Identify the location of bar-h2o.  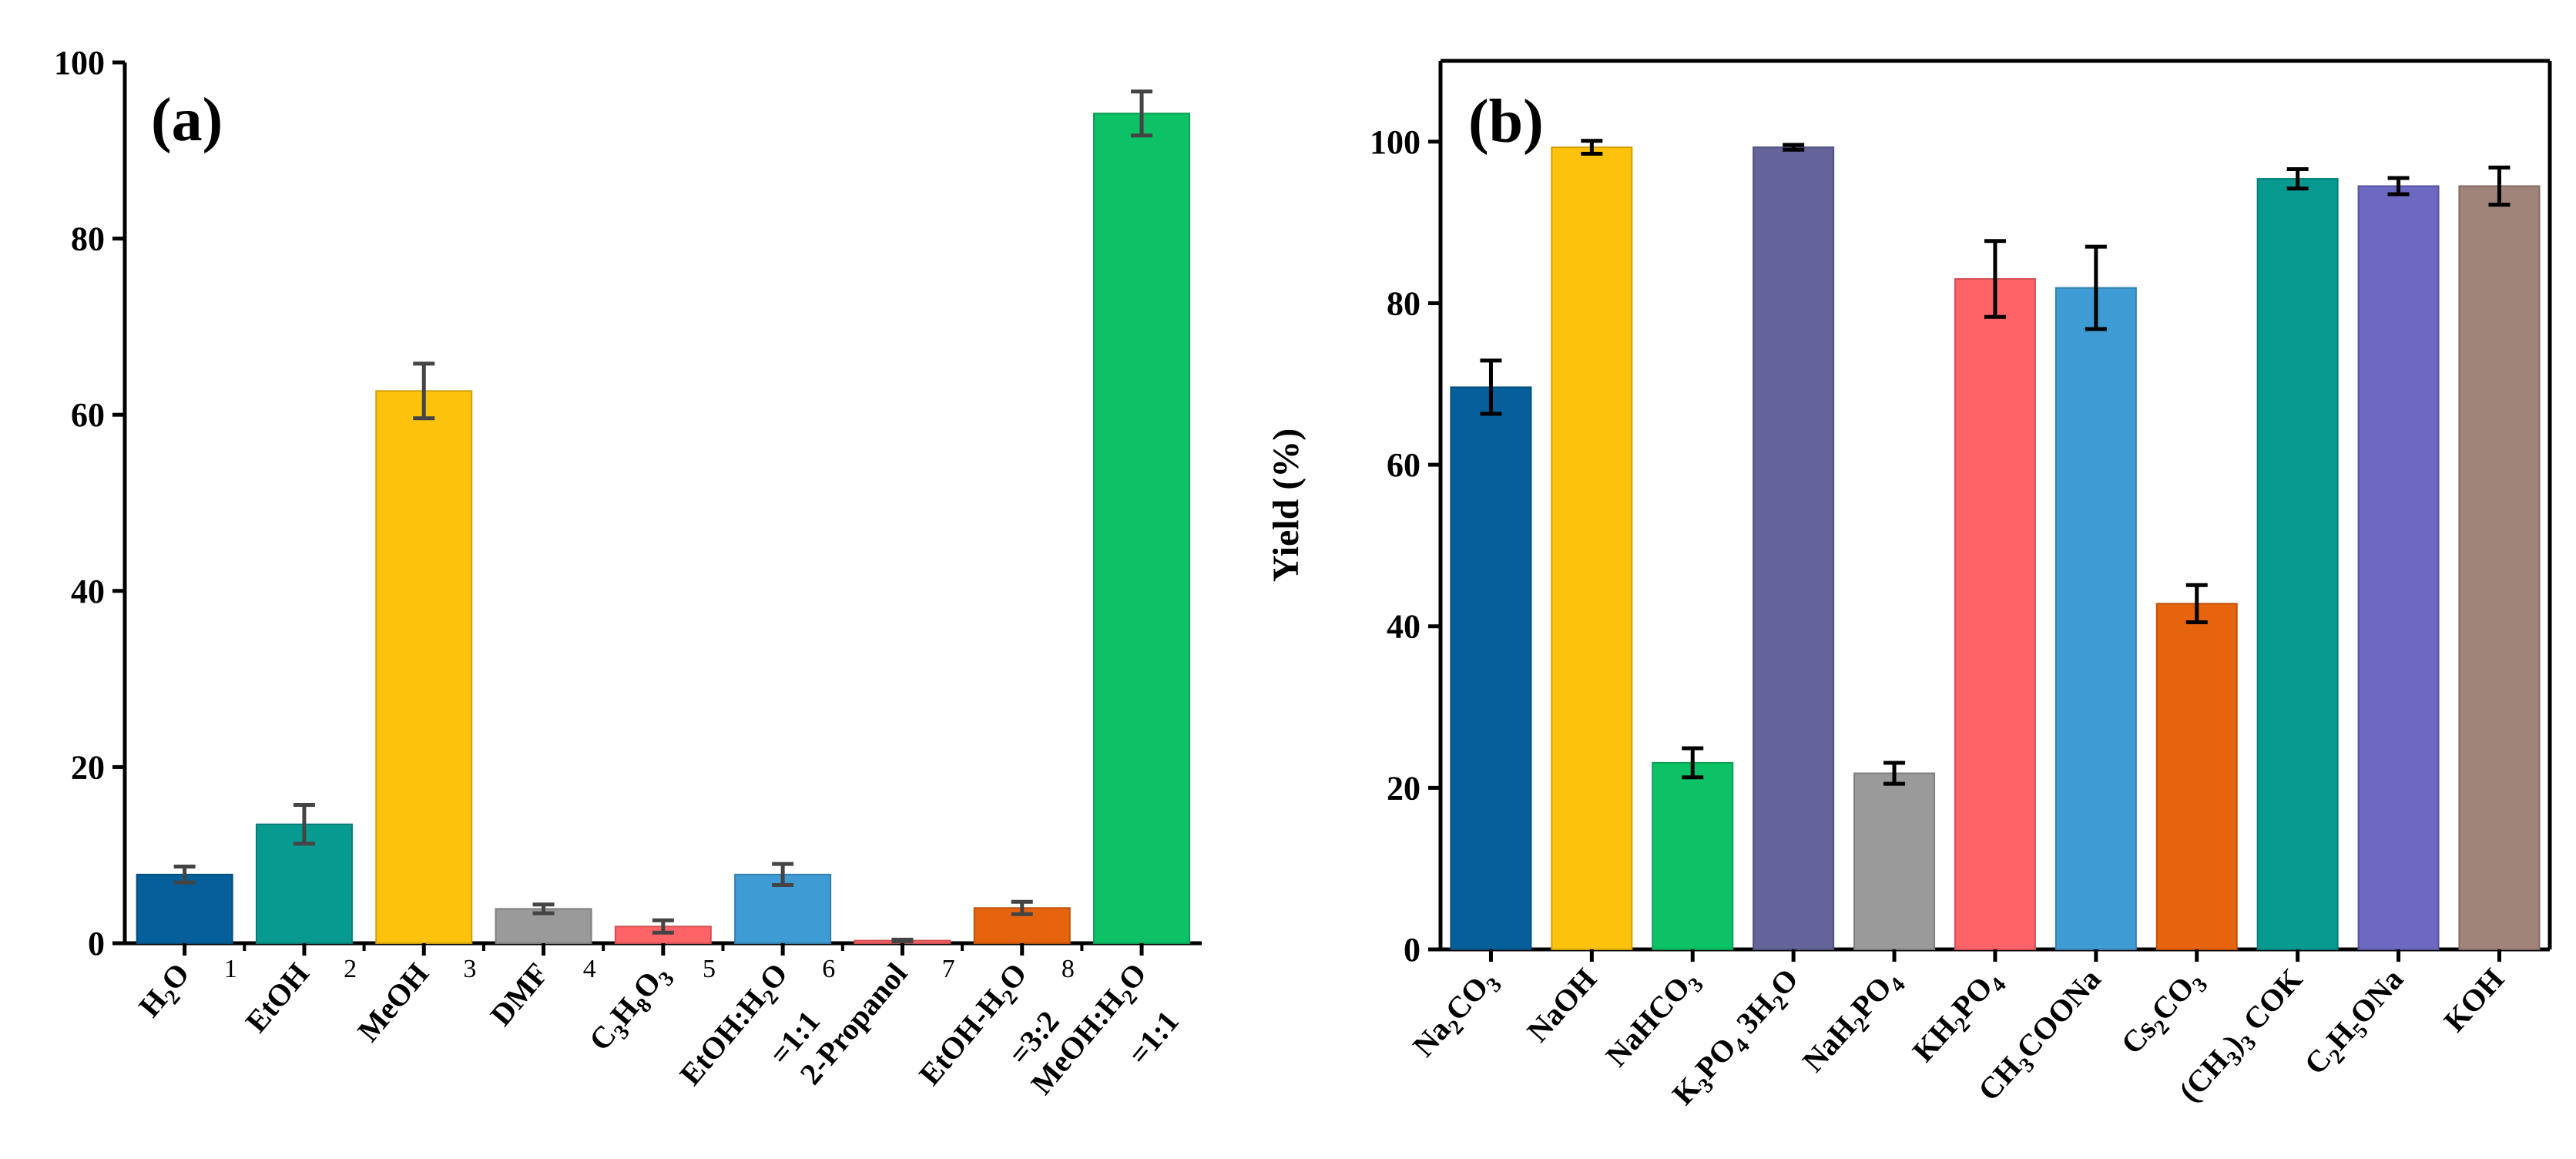
(184, 908).